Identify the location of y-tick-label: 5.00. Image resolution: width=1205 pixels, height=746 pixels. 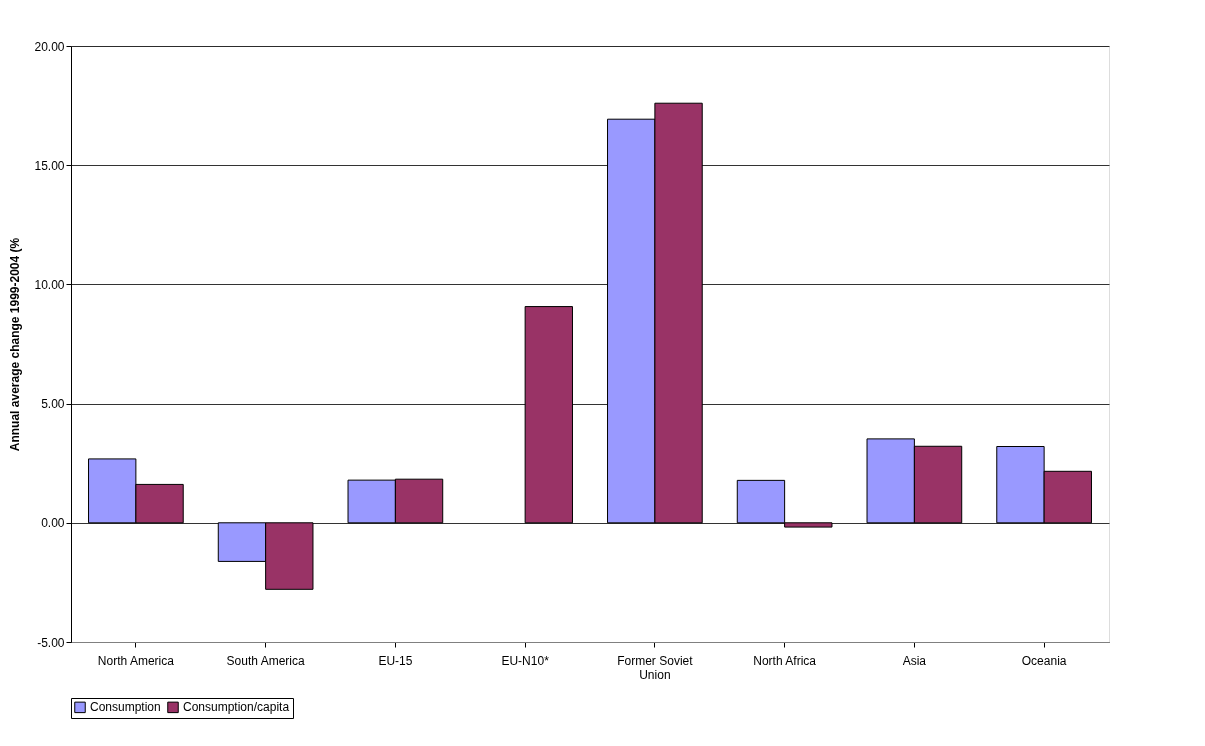
(53, 404).